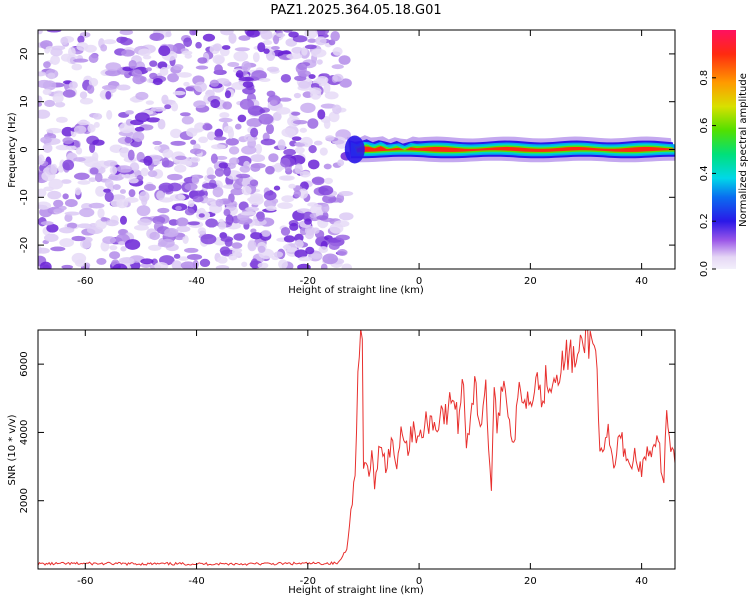 This screenshot has height=600, width=750. I want to click on x-tick-label: 20, so click(530, 581).